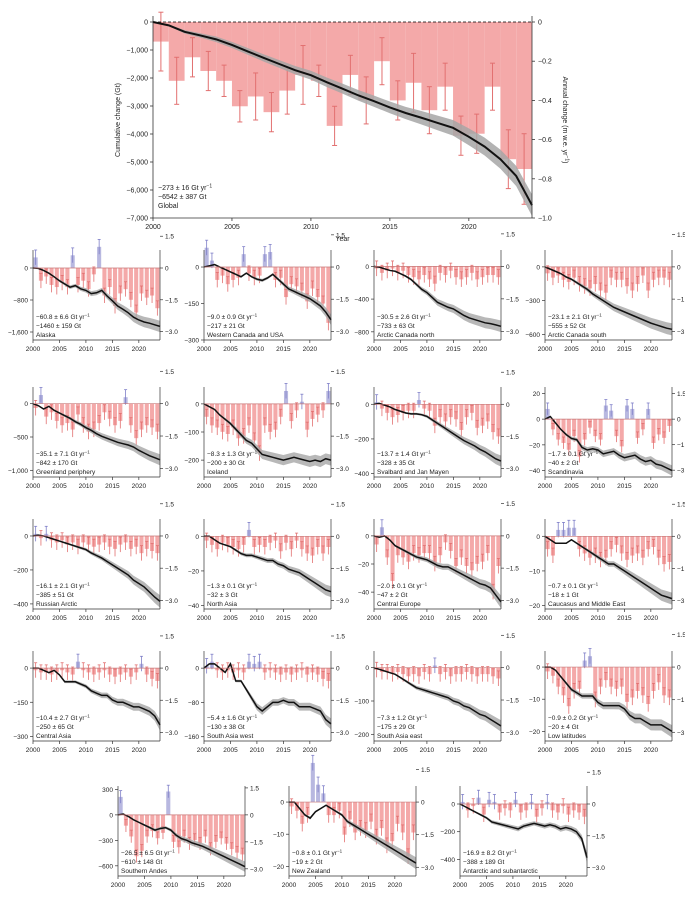 Image resolution: width=685 pixels, height=902 pixels. Describe the element at coordinates (93, 416) in the screenshot. I see `bar-greenland-periphery-2011` at that location.